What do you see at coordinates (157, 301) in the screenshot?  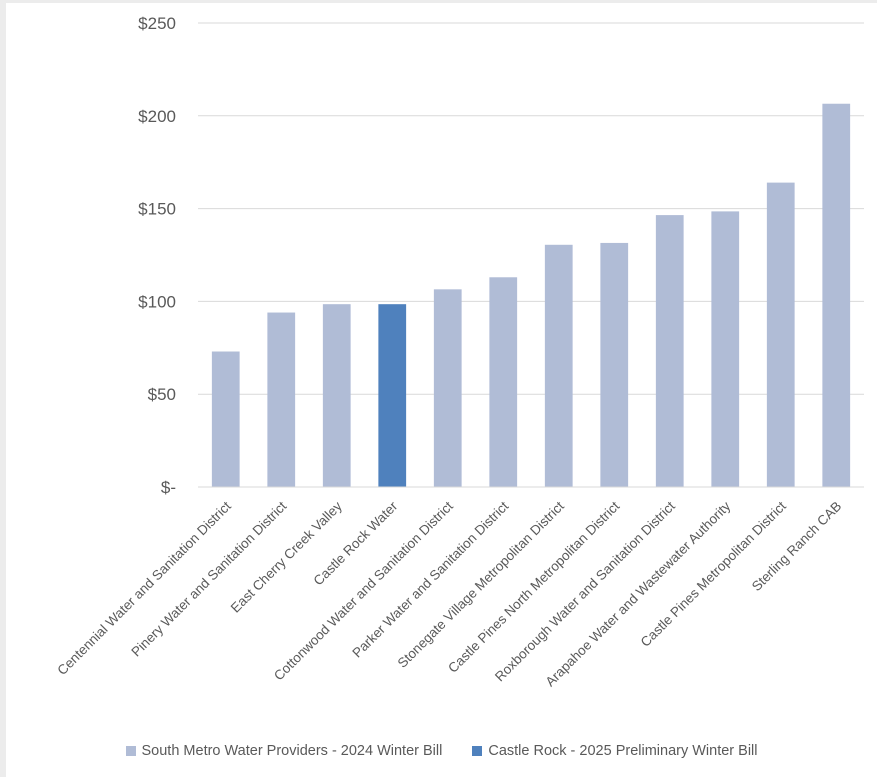 I see `y-tick-label: $100` at bounding box center [157, 301].